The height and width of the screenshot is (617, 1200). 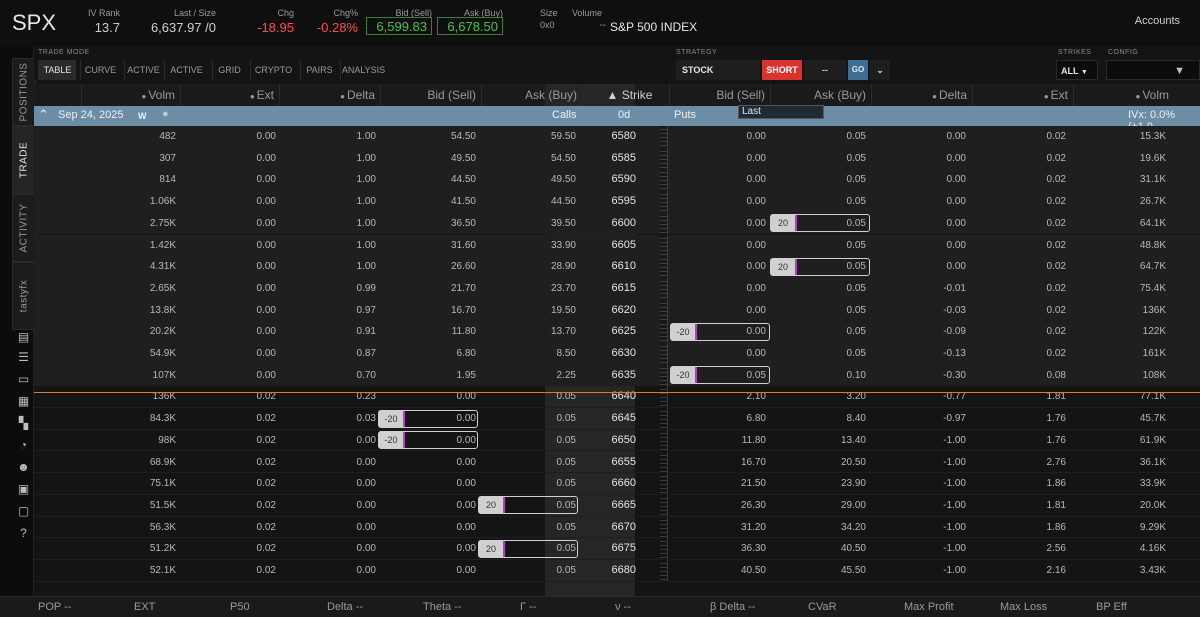 What do you see at coordinates (329, 95) in the screenshot?
I see `header-call-delta: ● Delta` at bounding box center [329, 95].